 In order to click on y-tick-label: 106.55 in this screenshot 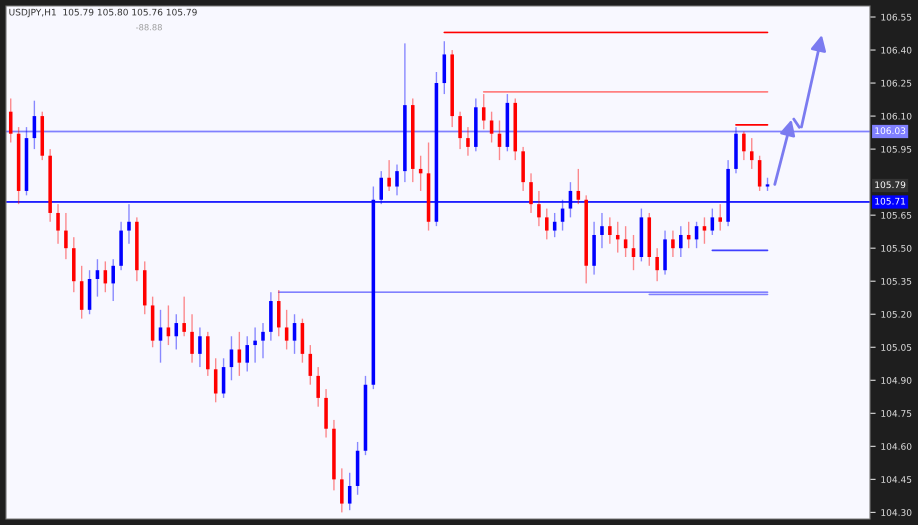, I will do `click(896, 17)`.